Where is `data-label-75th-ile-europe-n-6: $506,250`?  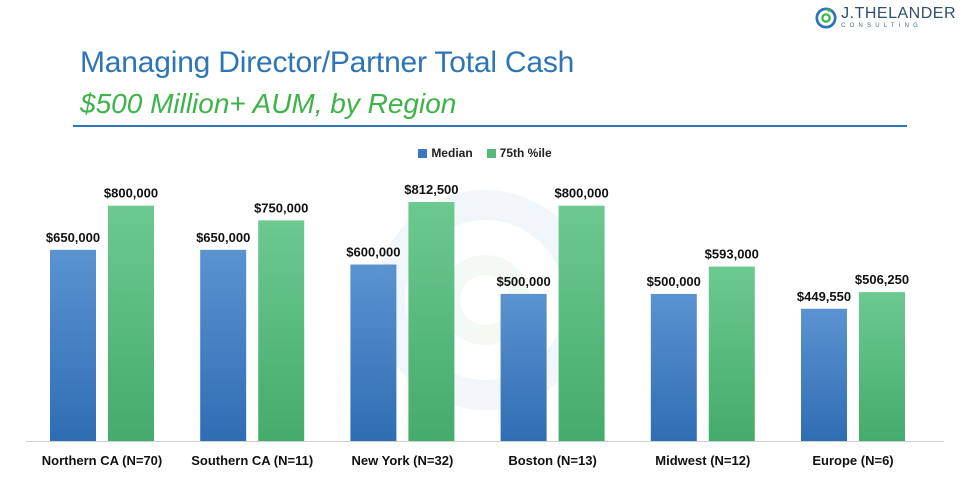
data-label-75th-ile-europe-n-6: $506,250 is located at coordinates (882, 279).